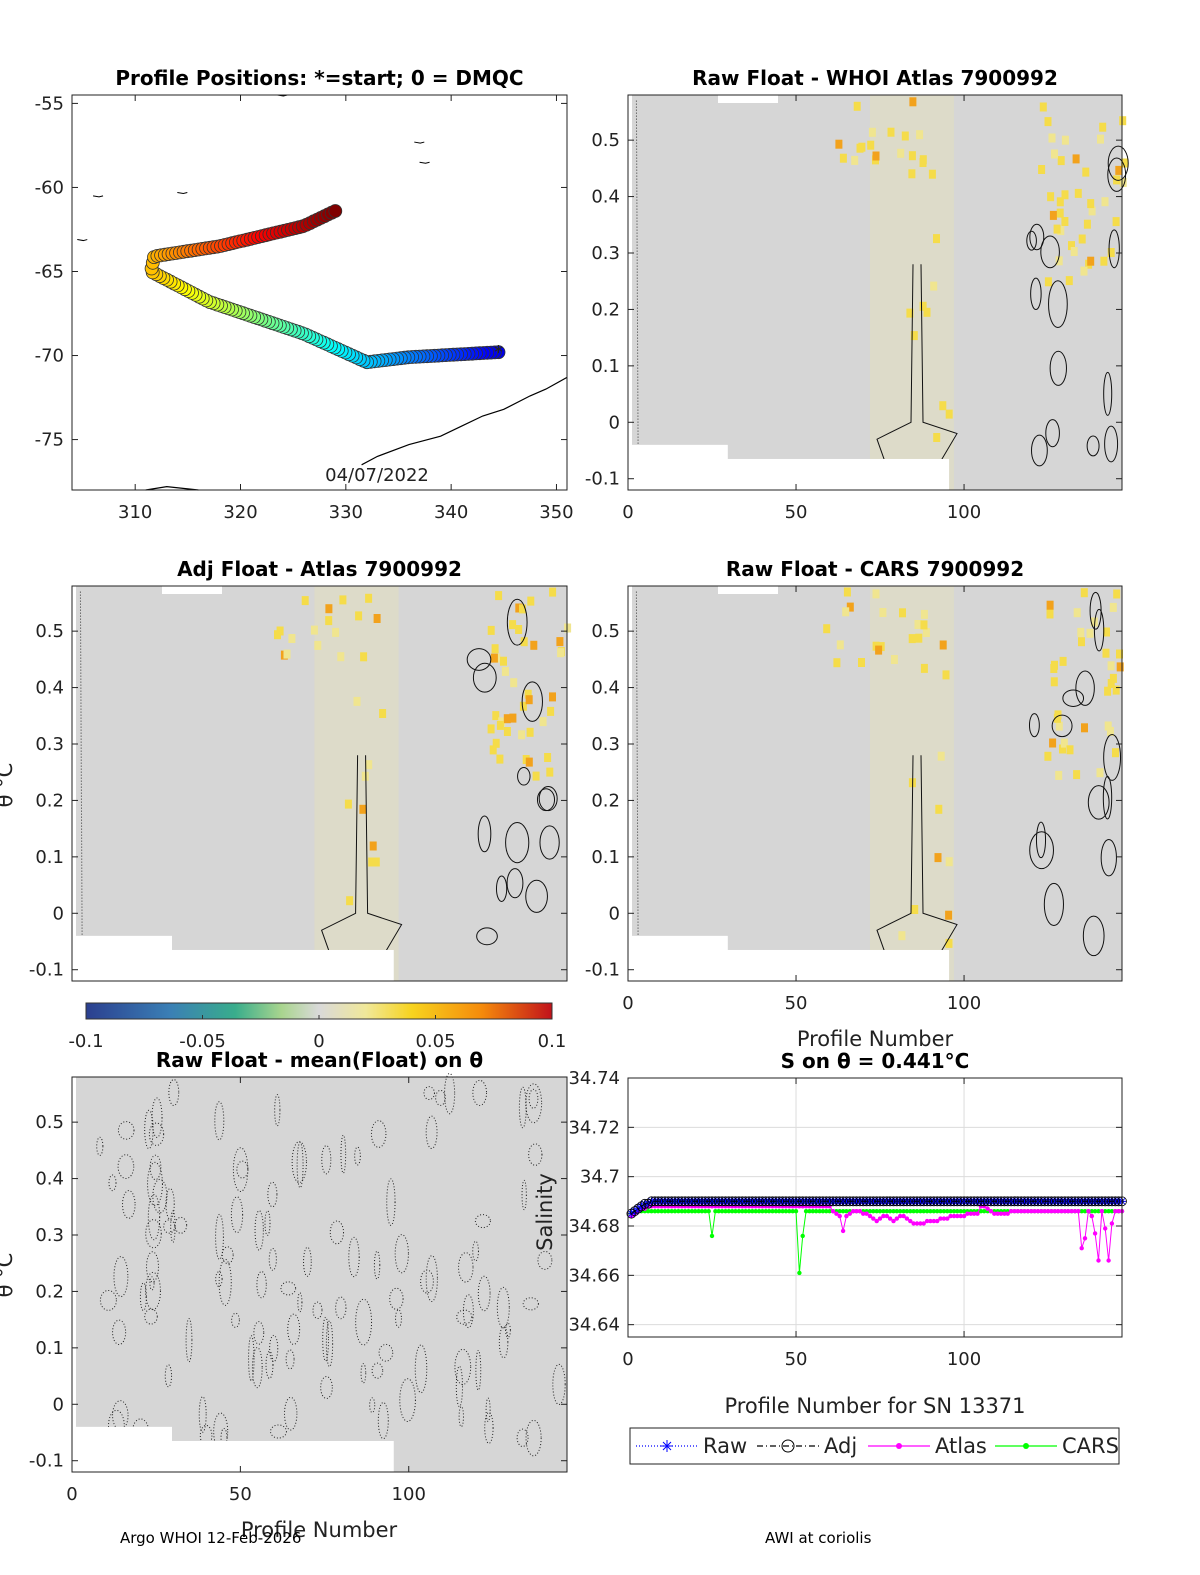 This screenshot has height=1575, width=1200. I want to click on raw-cars-ytick-label: 0.1, so click(605, 857).